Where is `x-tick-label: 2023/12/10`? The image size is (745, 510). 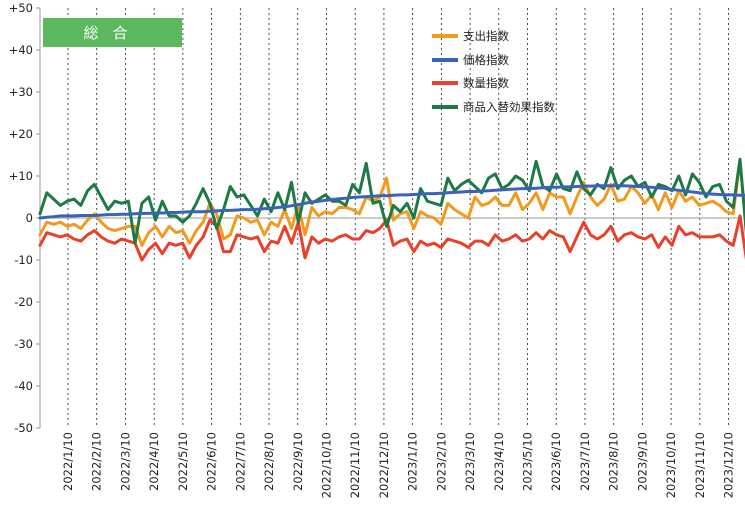 x-tick-label: 2023/12/10 is located at coordinates (729, 465).